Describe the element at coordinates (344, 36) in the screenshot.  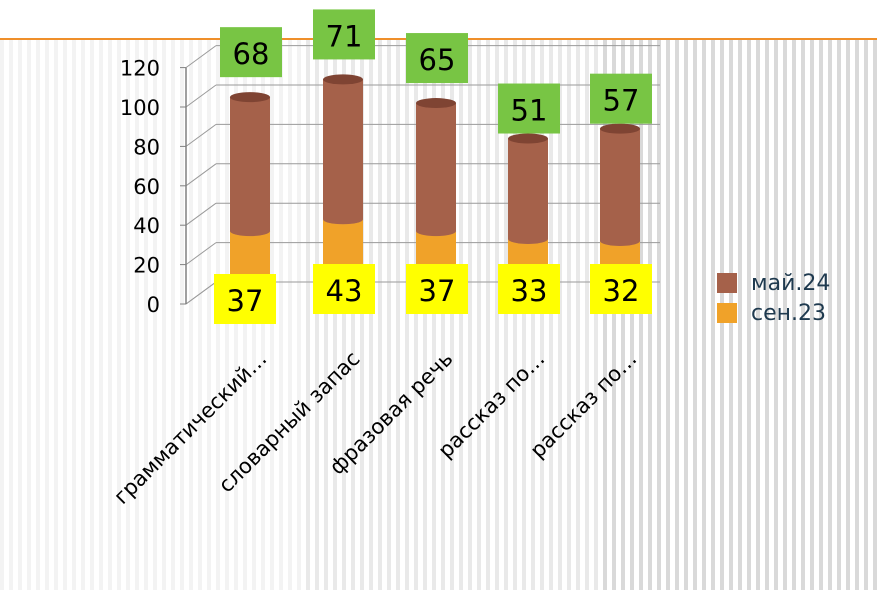
I see `data-label-may24: 71` at that location.